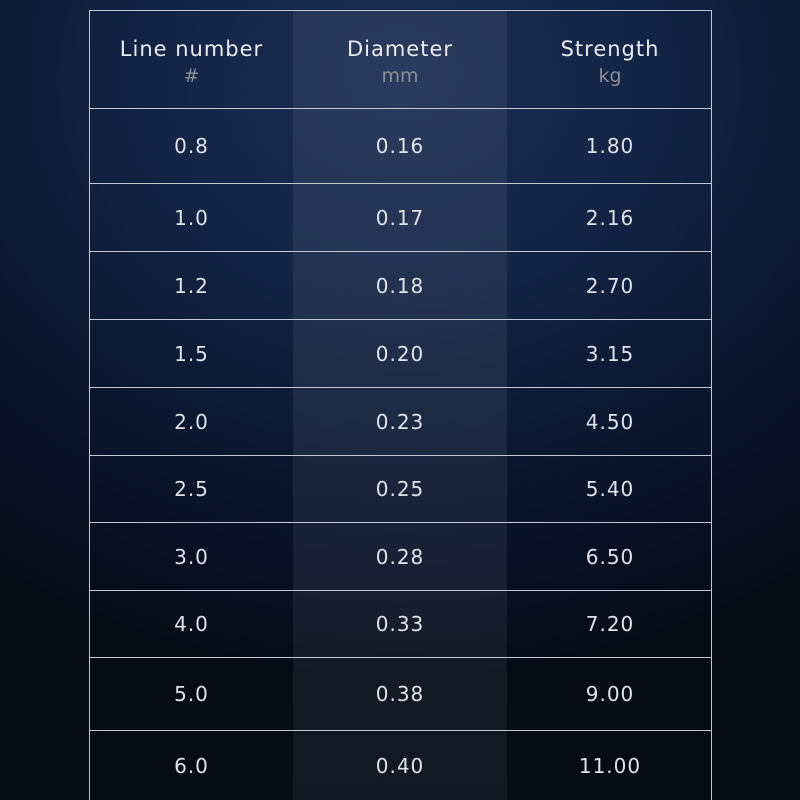 The height and width of the screenshot is (800, 800). I want to click on cell-diameter: 0.40, so click(400, 766).